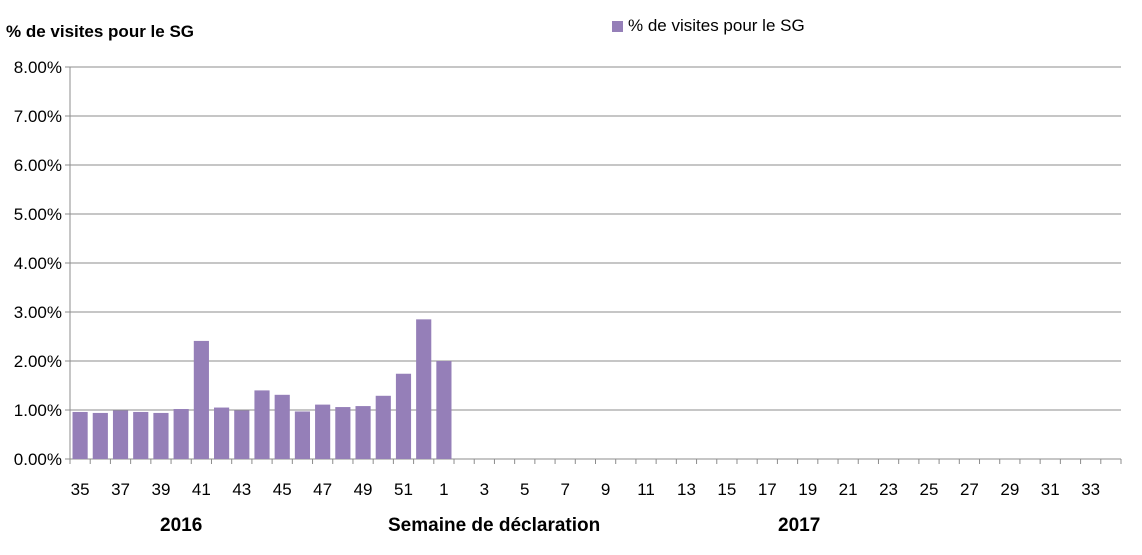 This screenshot has height=555, width=1142. I want to click on x-tick-label: 7, so click(564, 489).